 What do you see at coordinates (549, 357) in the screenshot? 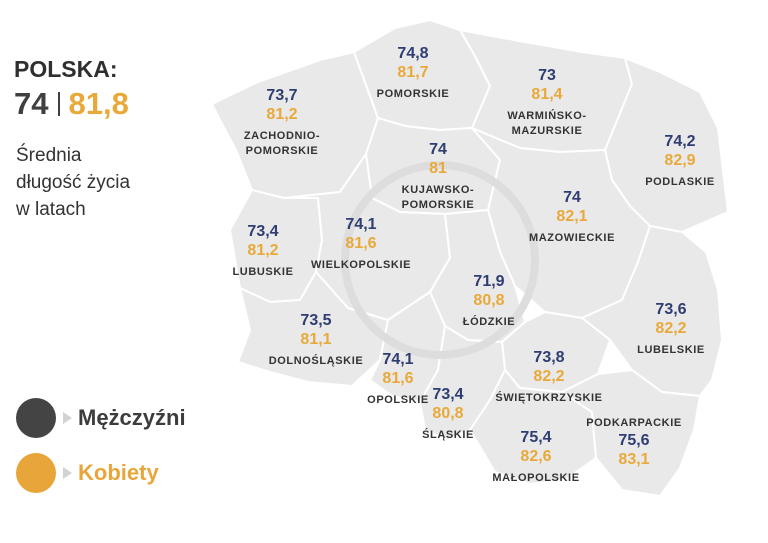
I see `men-value: 73,8` at bounding box center [549, 357].